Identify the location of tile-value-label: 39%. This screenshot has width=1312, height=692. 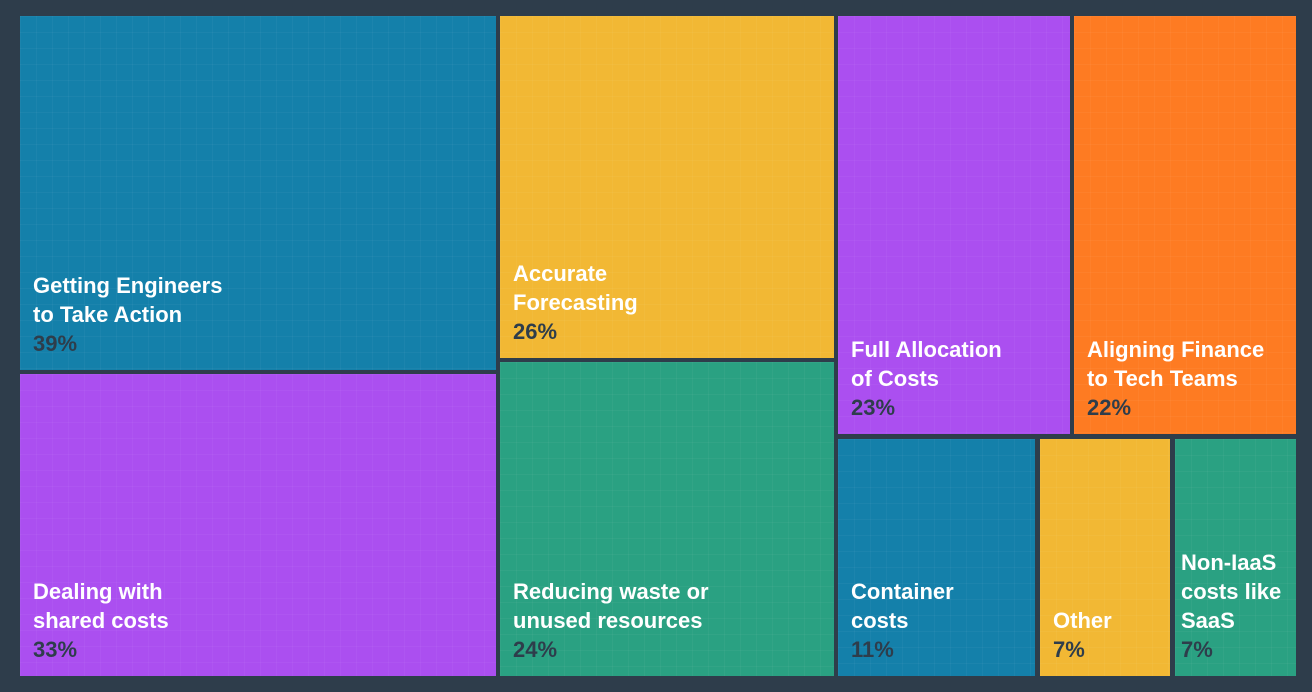
(55, 343).